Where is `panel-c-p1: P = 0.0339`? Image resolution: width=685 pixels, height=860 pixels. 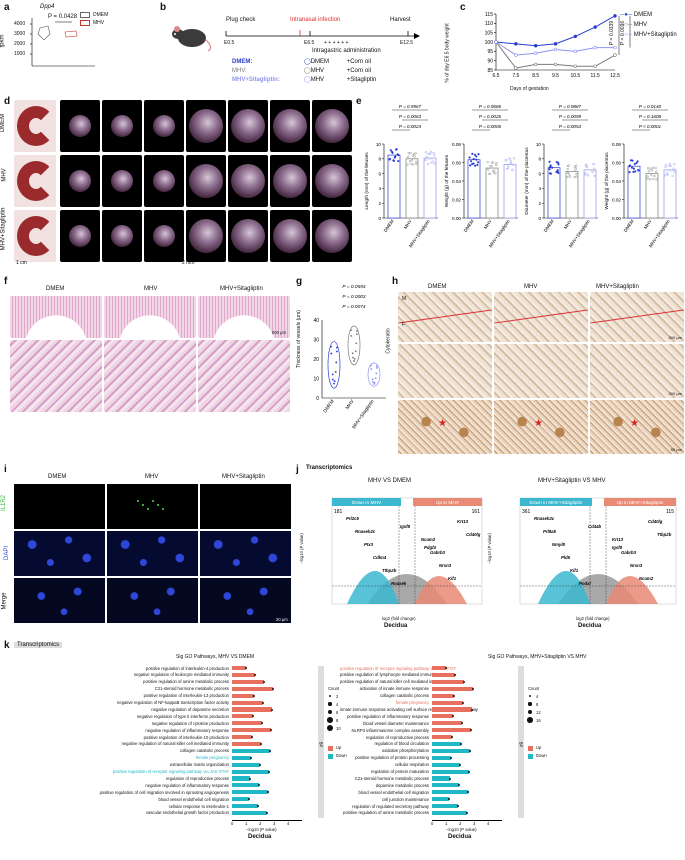
panel-c-p1: P = 0.0339 is located at coordinates (612, 33).